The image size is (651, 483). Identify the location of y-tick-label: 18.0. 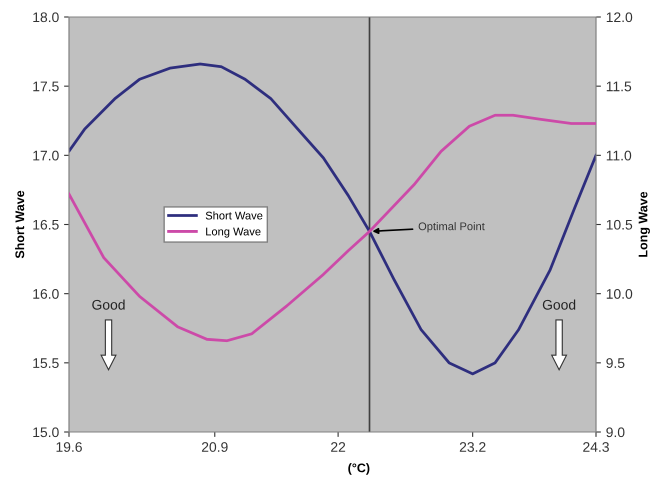
(46, 17).